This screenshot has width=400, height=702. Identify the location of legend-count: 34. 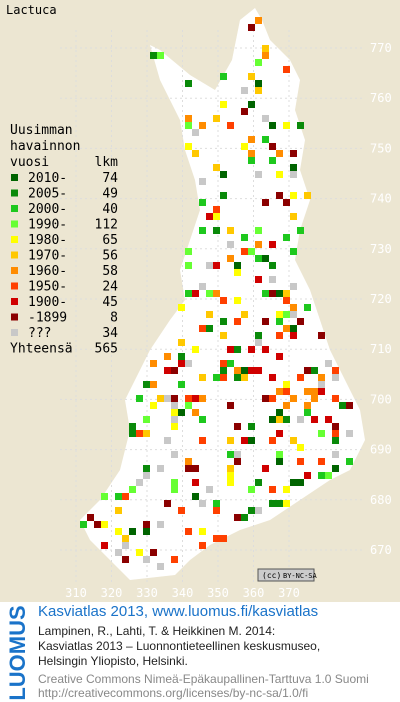
(110, 333).